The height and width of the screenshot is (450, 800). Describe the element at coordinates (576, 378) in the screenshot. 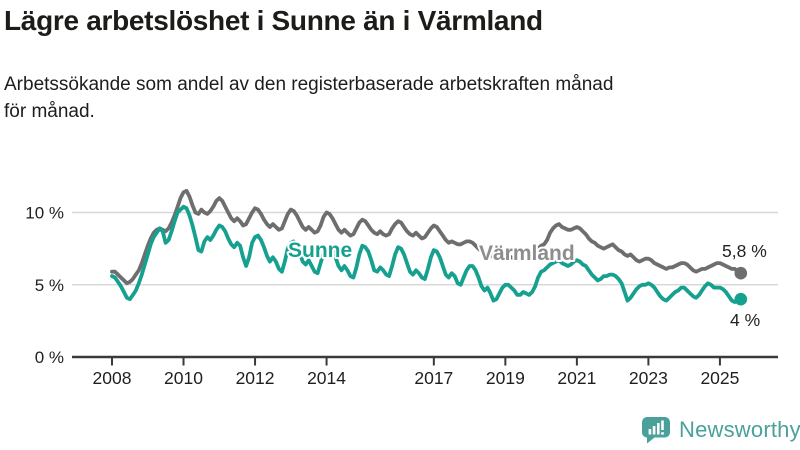

I see `x-axis-tick-label: 2021` at that location.